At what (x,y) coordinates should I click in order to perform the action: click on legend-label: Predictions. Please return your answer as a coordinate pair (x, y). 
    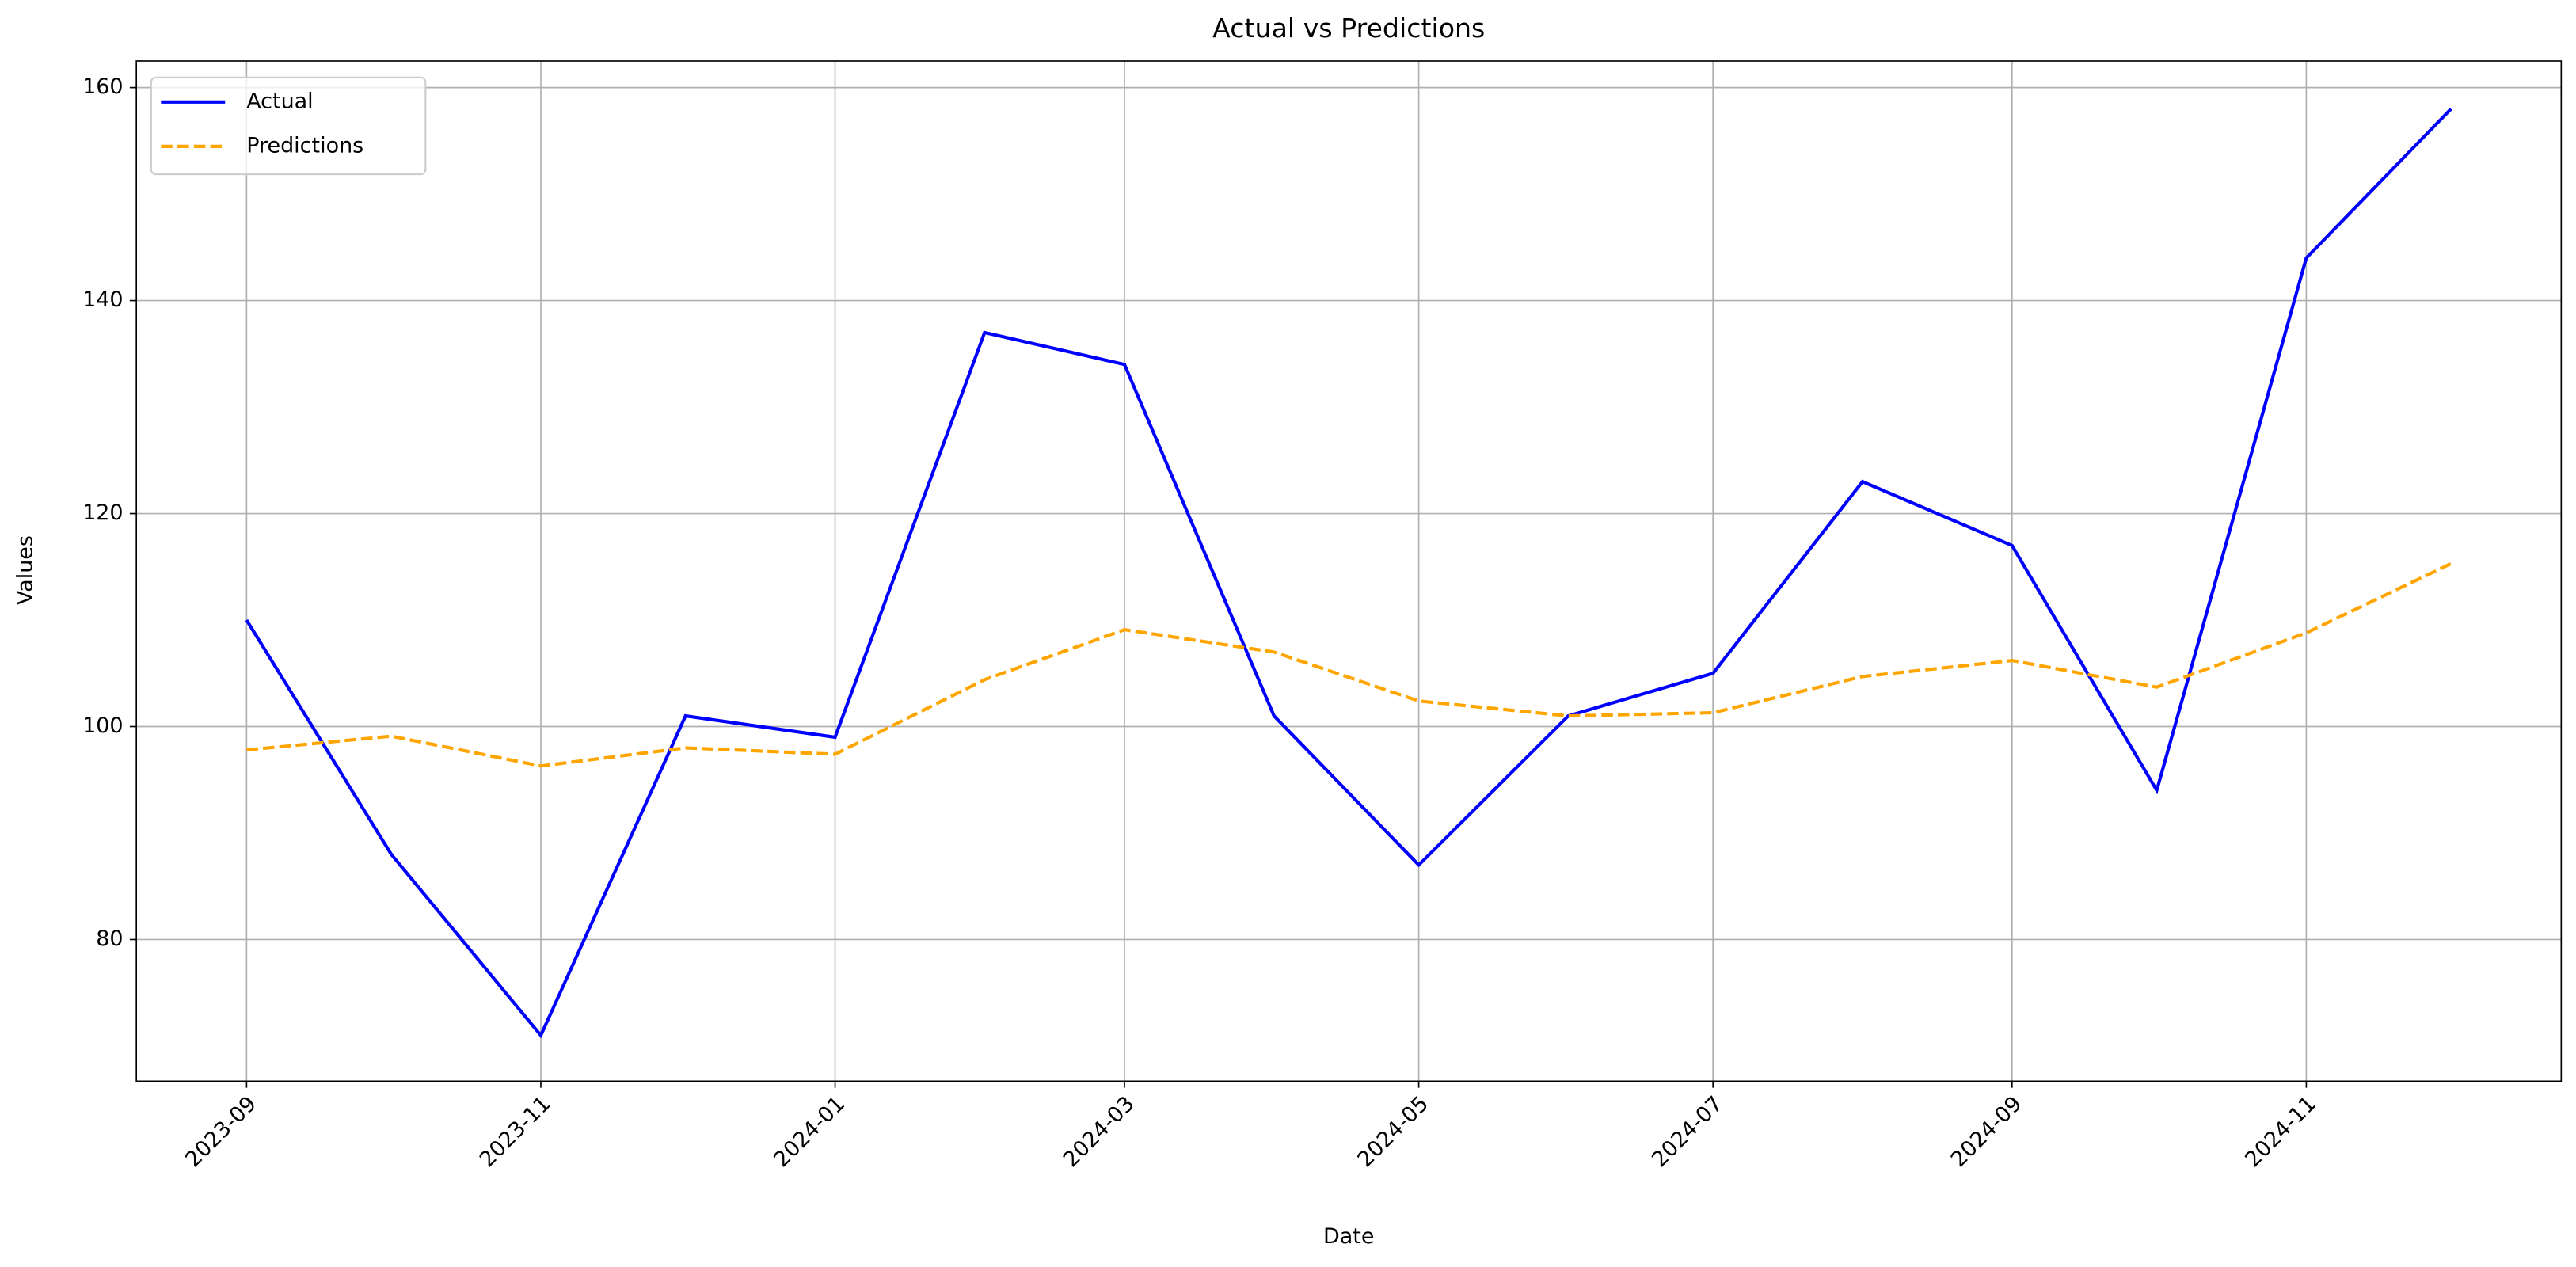
    Looking at the image, I should click on (304, 145).